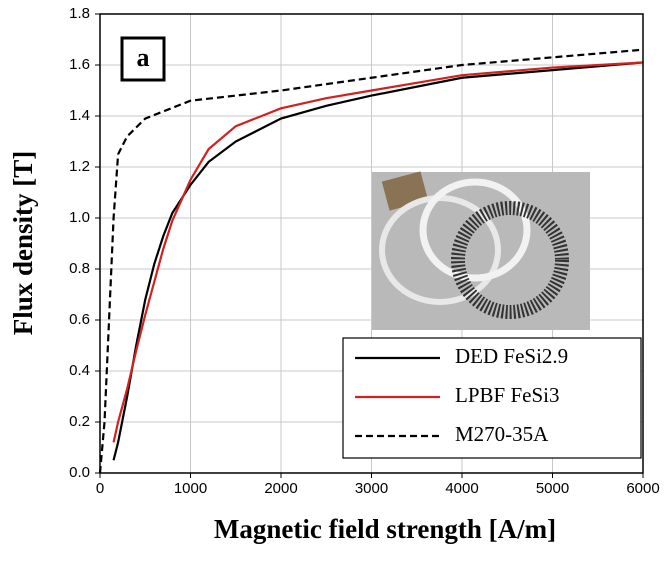  I want to click on y-tick-label: 1.4, so click(79, 115).